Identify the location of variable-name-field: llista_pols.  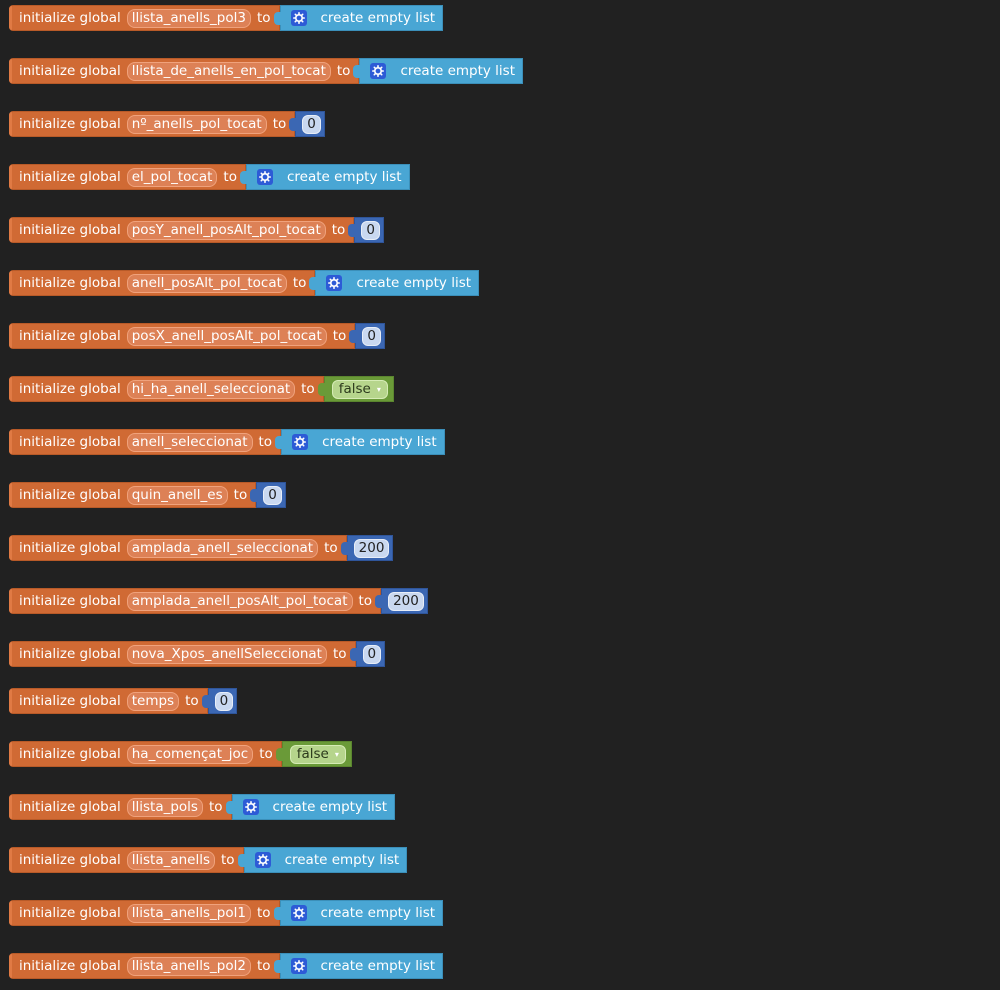
(164, 807).